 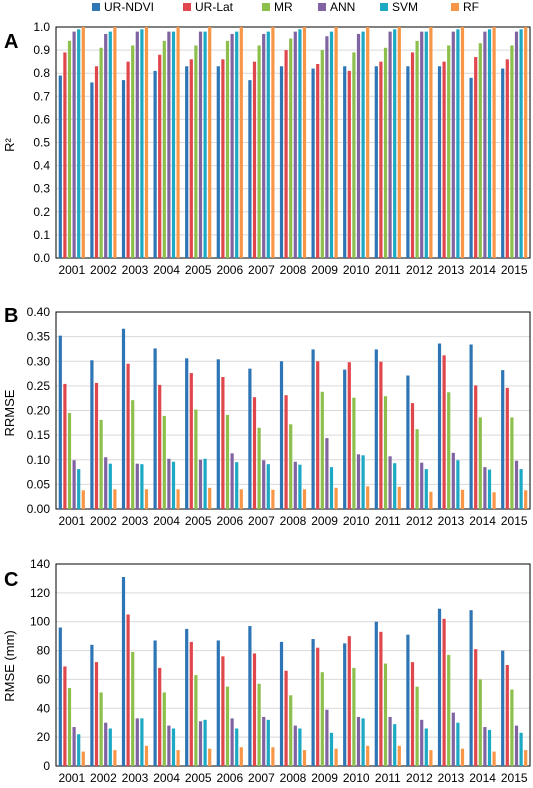 I want to click on legend-item: UR-NDVI, so click(x=123, y=7).